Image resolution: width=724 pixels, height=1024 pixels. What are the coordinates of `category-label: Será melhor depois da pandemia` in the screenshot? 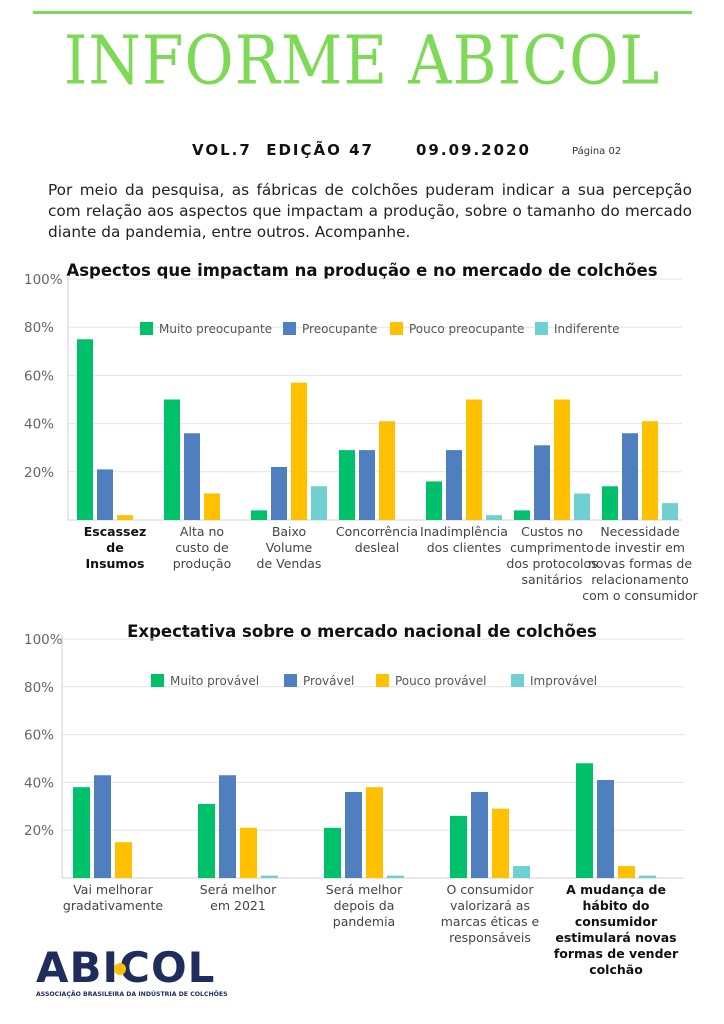 It's located at (364, 905).